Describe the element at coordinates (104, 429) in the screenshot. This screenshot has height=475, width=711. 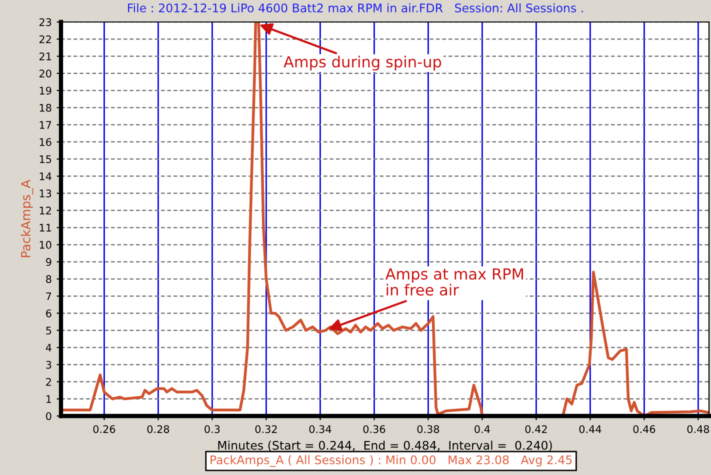
I see `x-tick-label: 0.26` at that location.